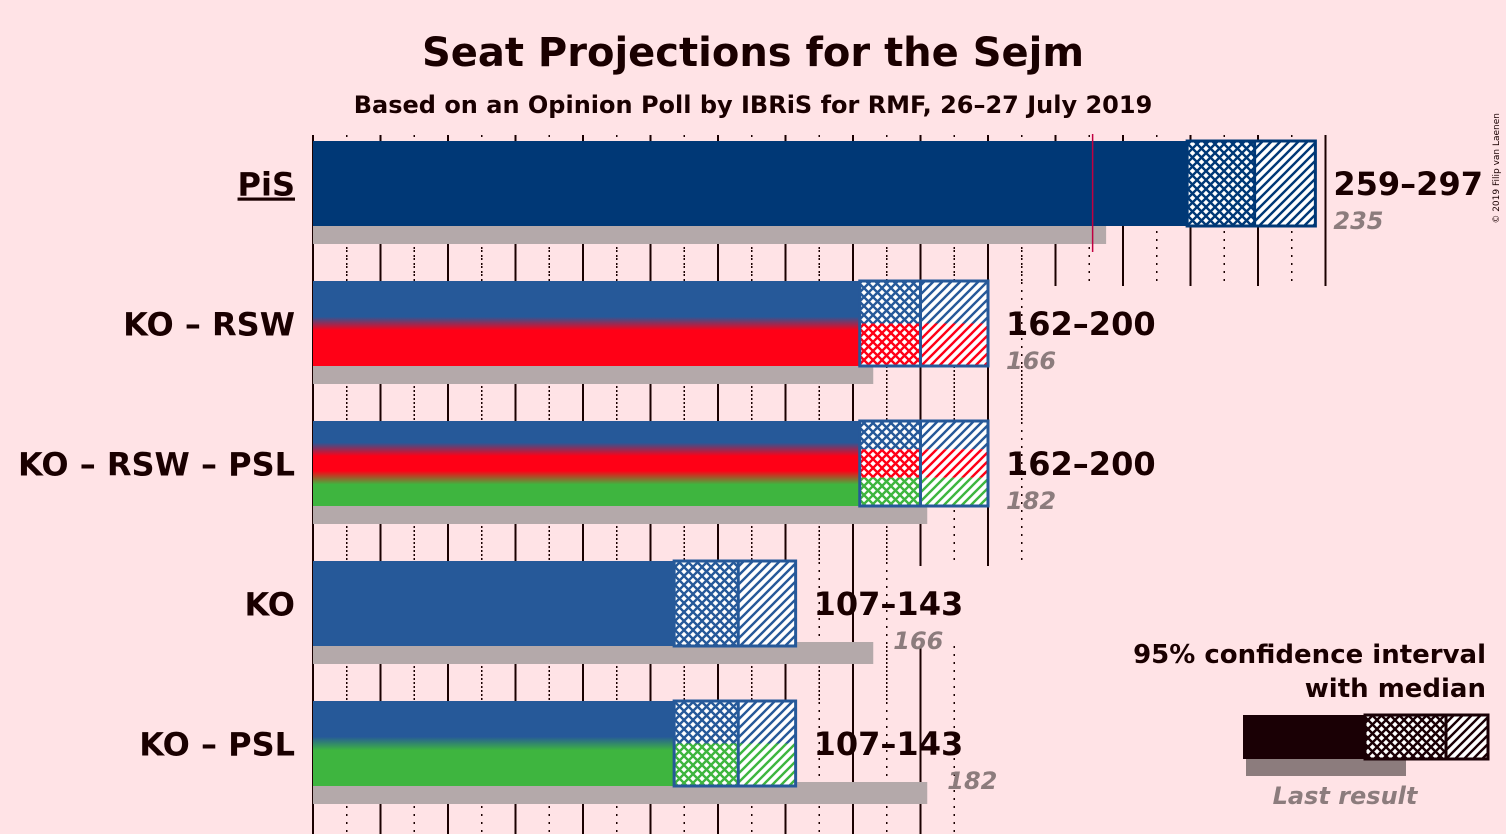 This screenshot has height=834, width=1506. I want to click on party-row-3: KO 107–143 166, so click(604, 611).